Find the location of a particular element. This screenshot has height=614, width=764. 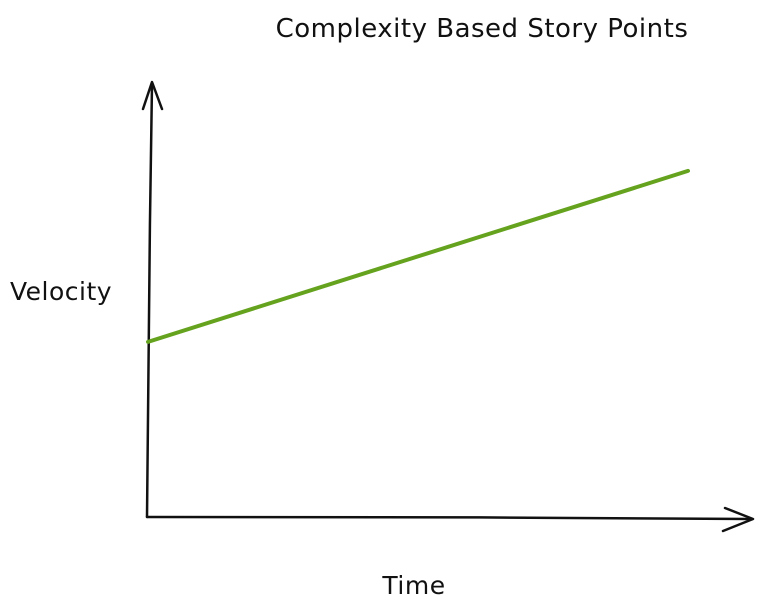

y-axis-line is located at coordinates (149, 300).